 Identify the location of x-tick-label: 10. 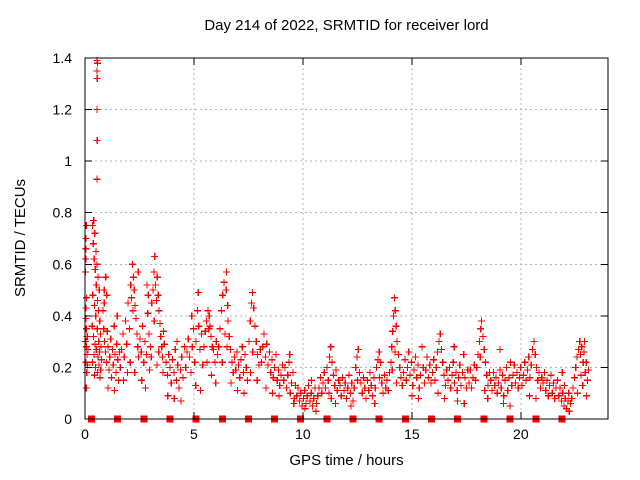
(303, 434).